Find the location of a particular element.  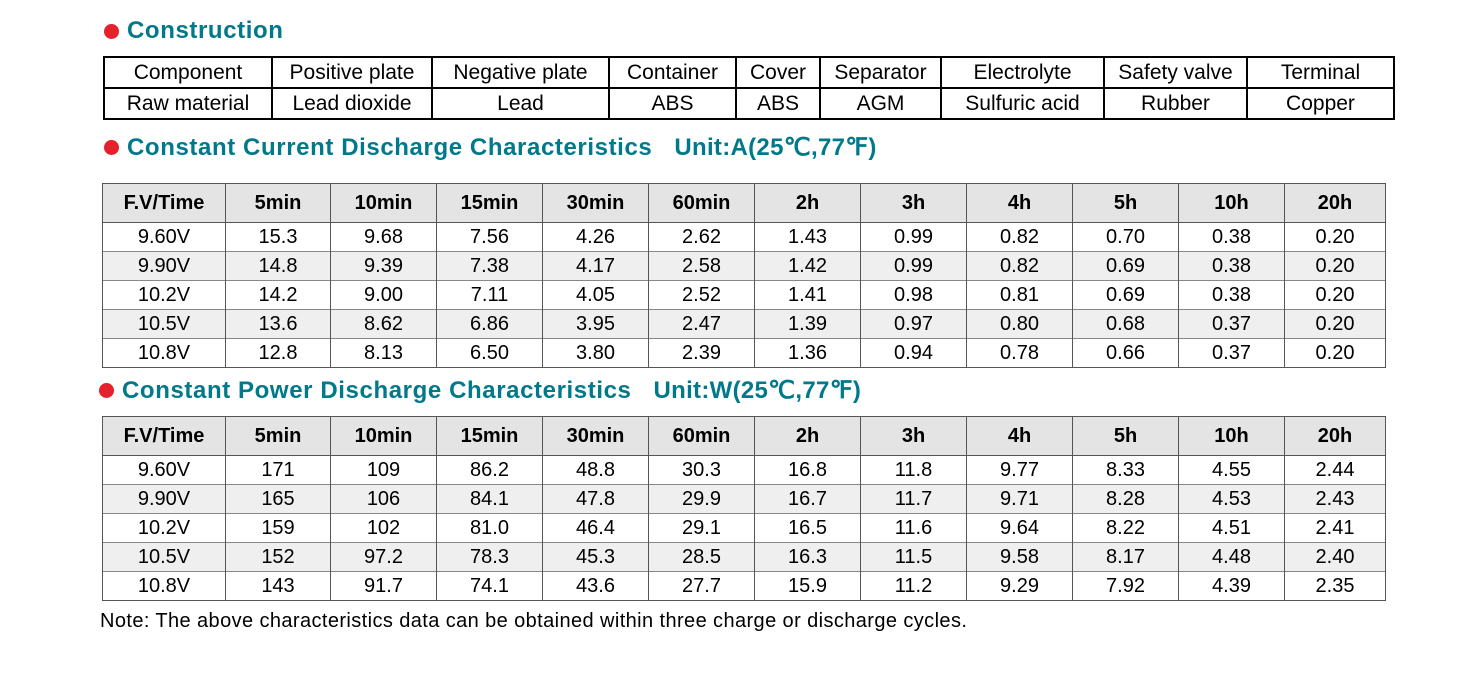

value-cell: 11.5 is located at coordinates (913, 557).